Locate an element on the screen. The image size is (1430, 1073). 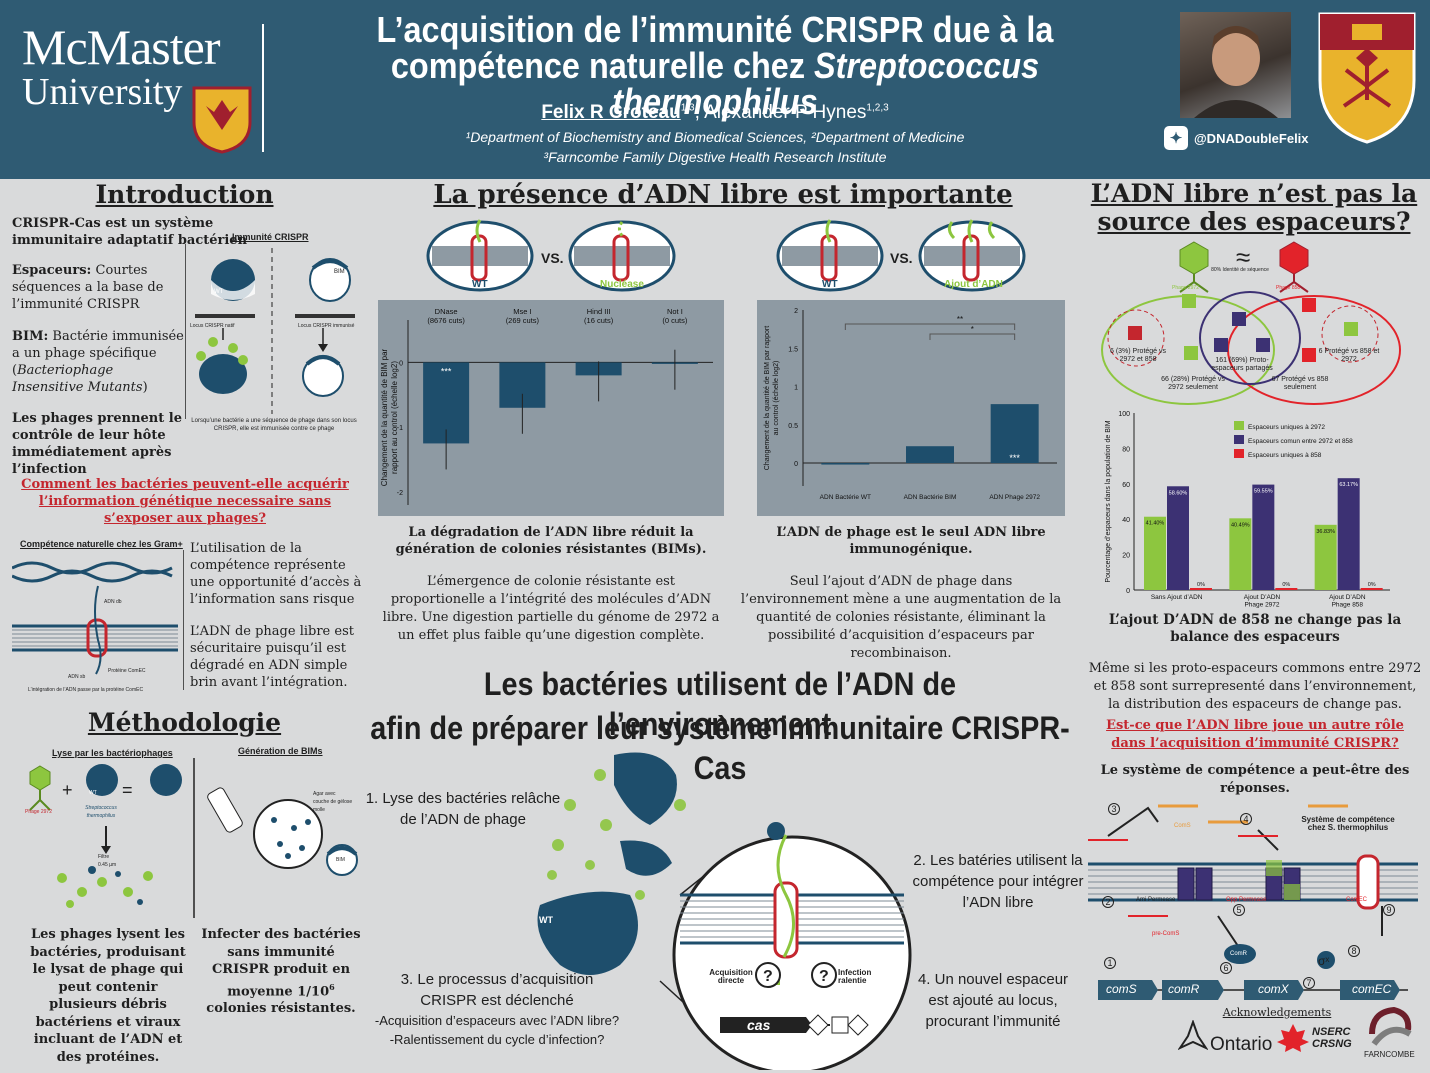
center-heading: La présence d’ADN libre est importante is located at coordinates (723, 195).